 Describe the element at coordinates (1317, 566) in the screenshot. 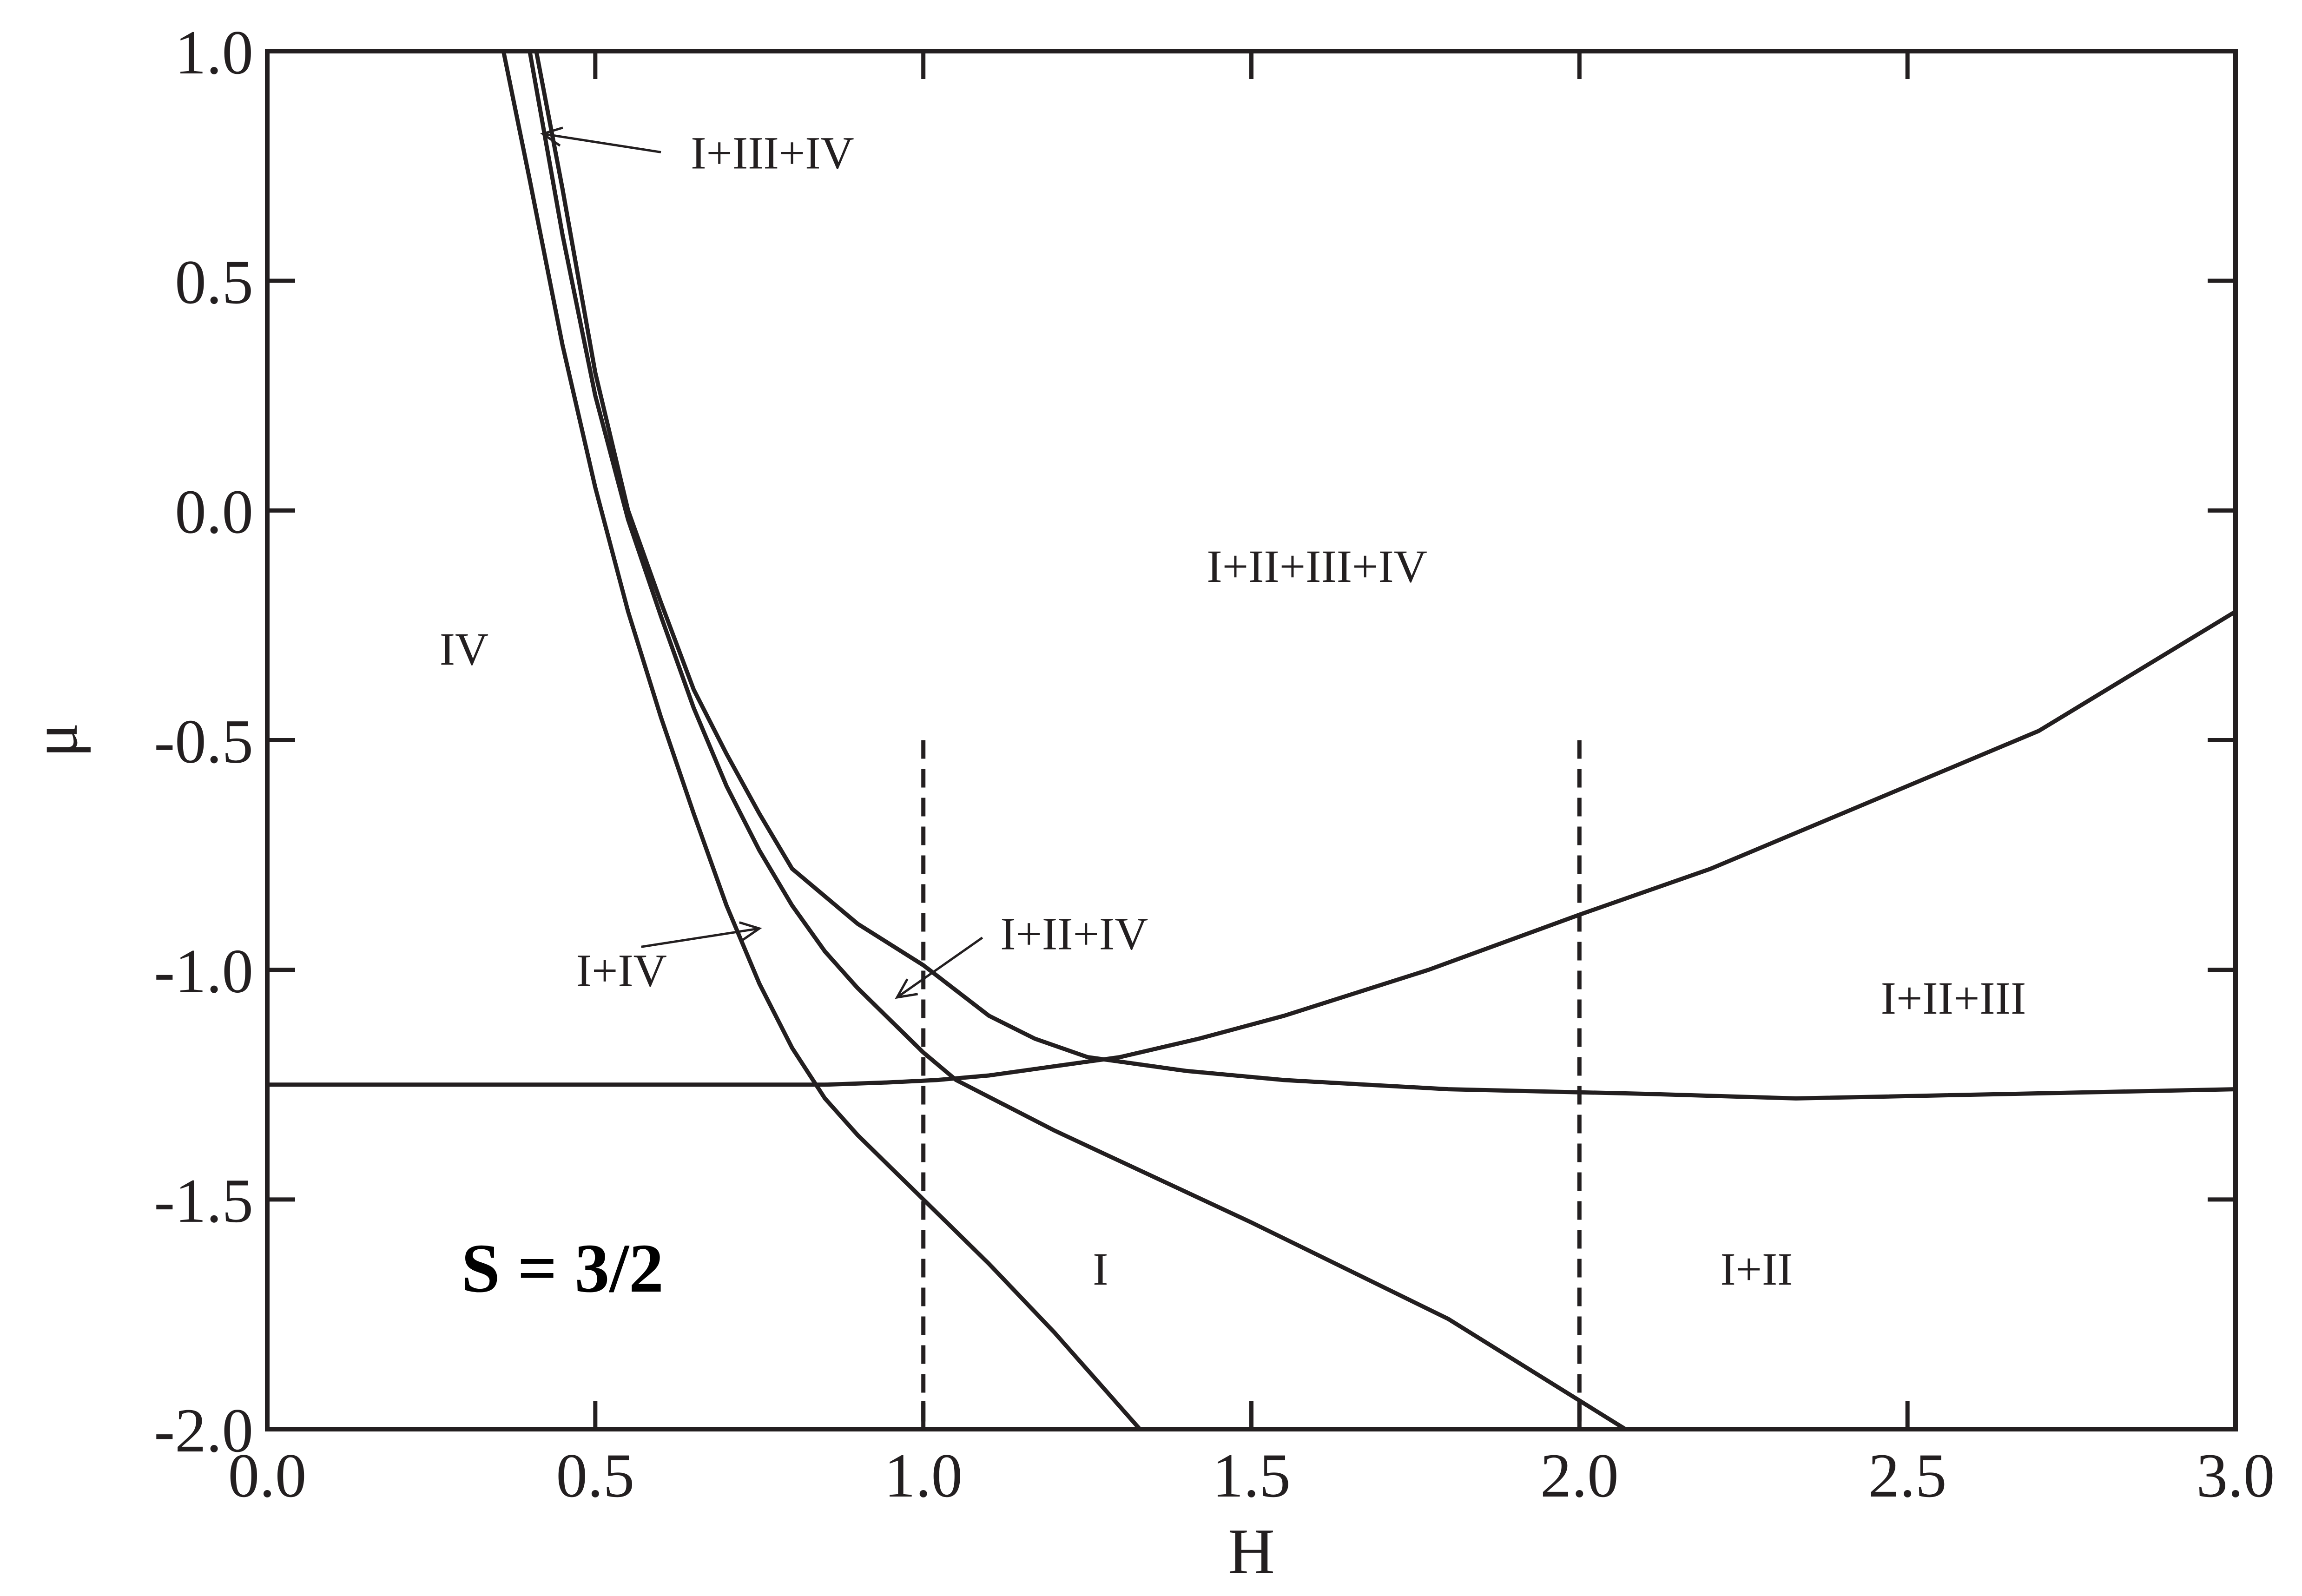

I see `region-label: I+II+III+IV` at that location.